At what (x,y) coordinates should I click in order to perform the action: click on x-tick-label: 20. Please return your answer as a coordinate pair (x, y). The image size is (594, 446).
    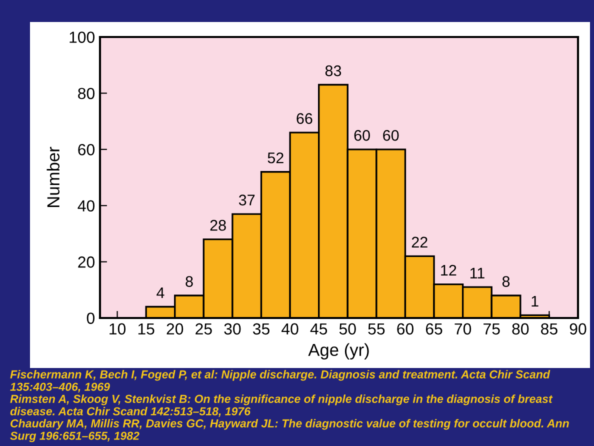
    Looking at the image, I should click on (175, 329).